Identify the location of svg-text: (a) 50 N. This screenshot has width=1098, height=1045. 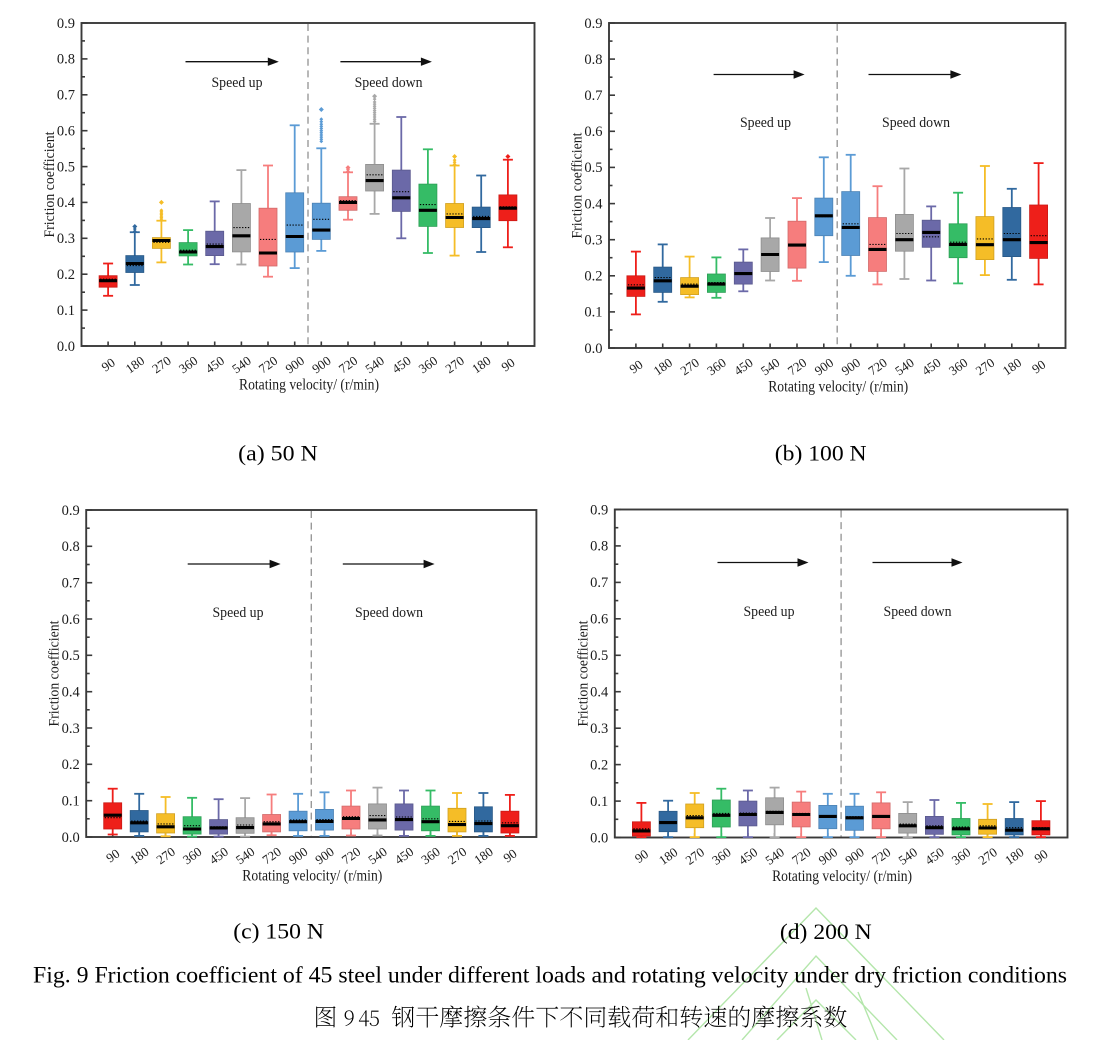
(278, 453).